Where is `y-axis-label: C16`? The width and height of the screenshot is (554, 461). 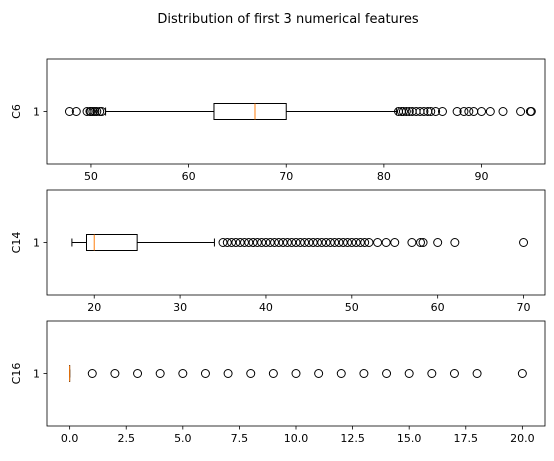 y-axis-label: C16 is located at coordinates (16, 374).